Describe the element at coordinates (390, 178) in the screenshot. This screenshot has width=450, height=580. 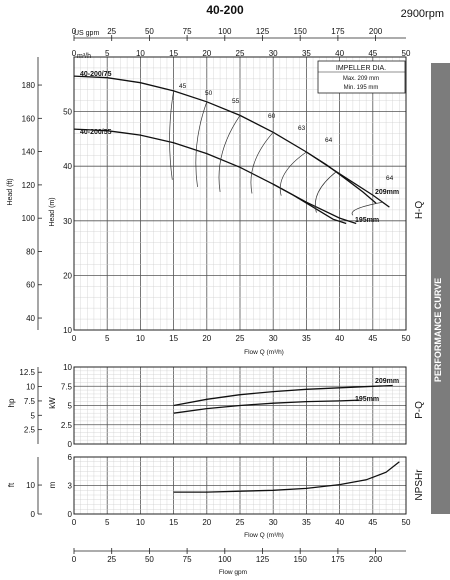
I see `eff-label-64b: 64` at that location.